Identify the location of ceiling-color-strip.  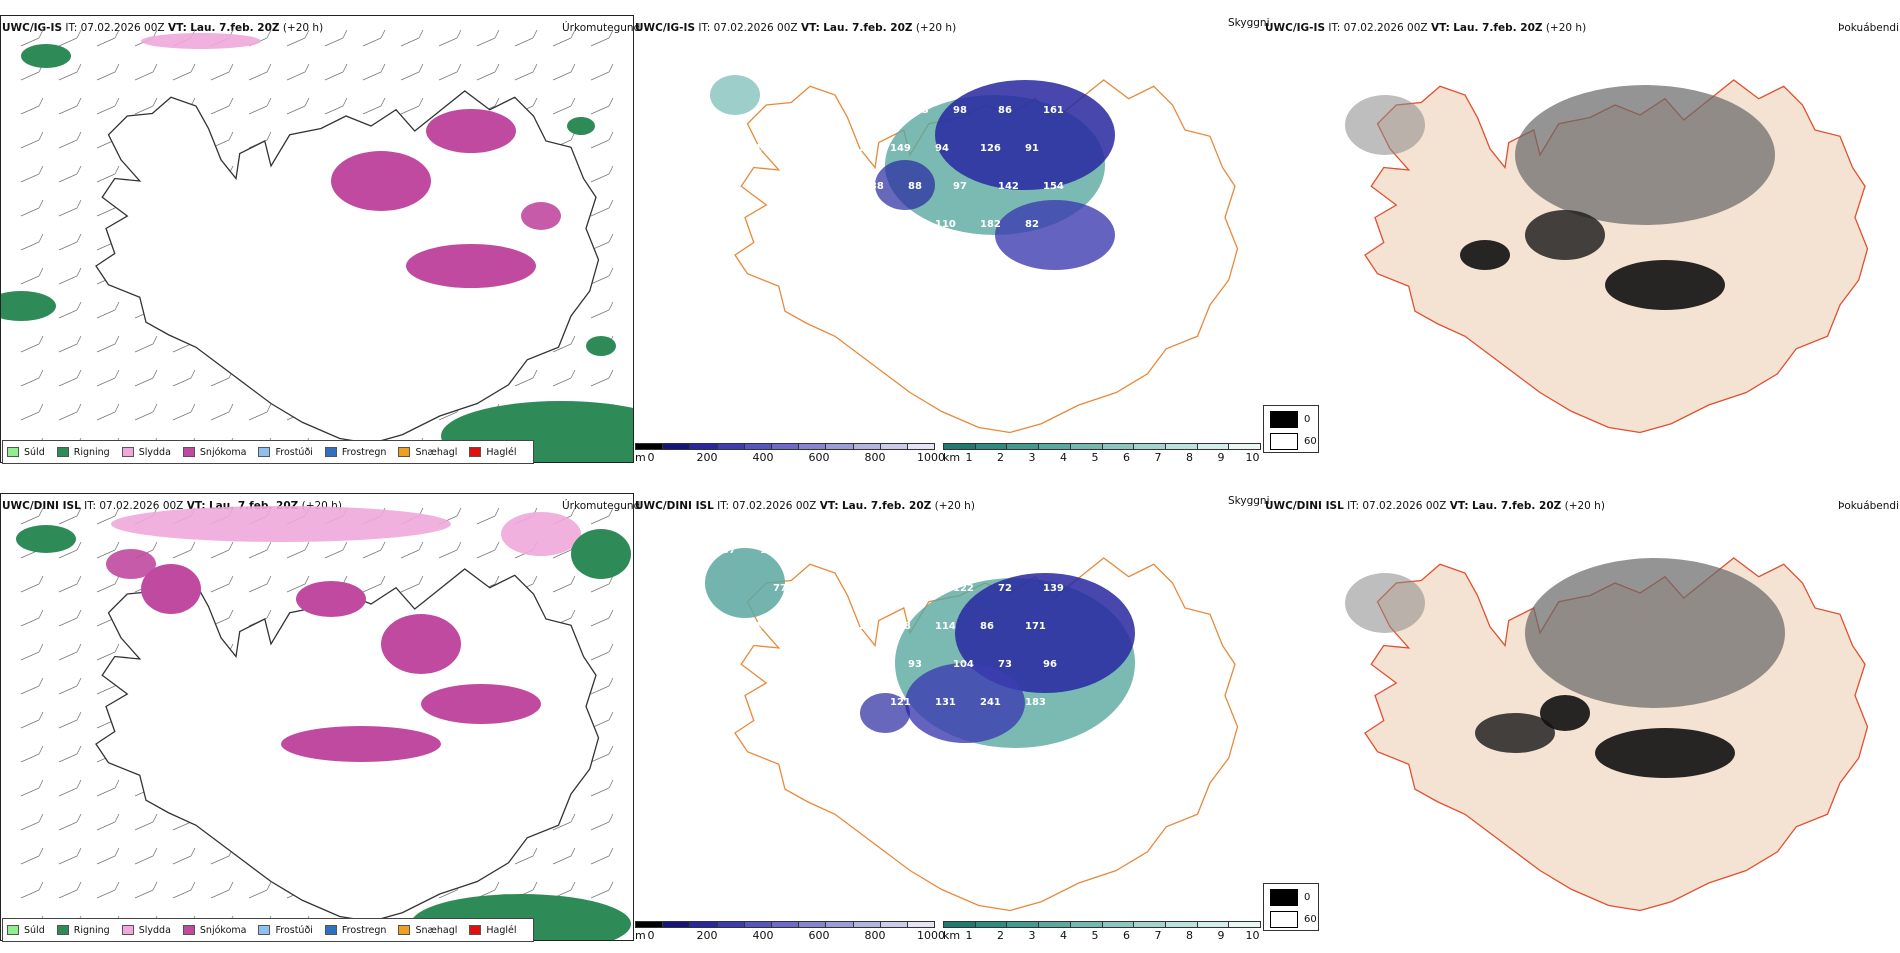
(785, 446).